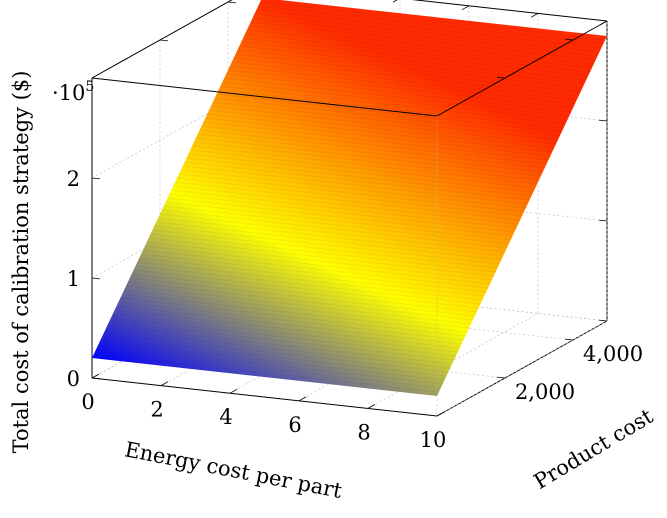  I want to click on z-tick-label: 0, so click(73, 379).